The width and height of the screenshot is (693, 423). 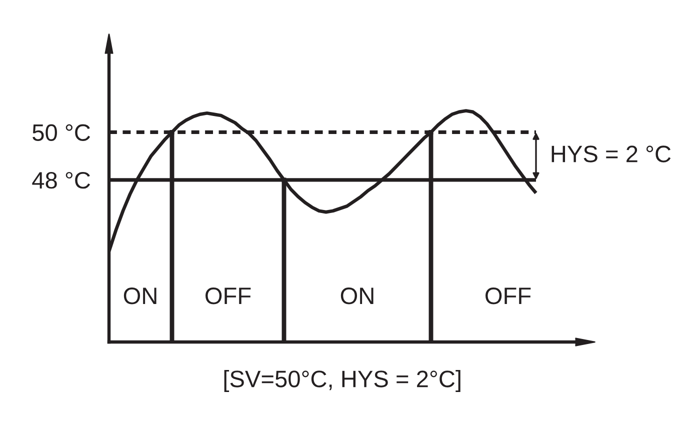 What do you see at coordinates (342, 381) in the screenshot?
I see `text: [SV=50°C, HYS = 2°C]` at bounding box center [342, 381].